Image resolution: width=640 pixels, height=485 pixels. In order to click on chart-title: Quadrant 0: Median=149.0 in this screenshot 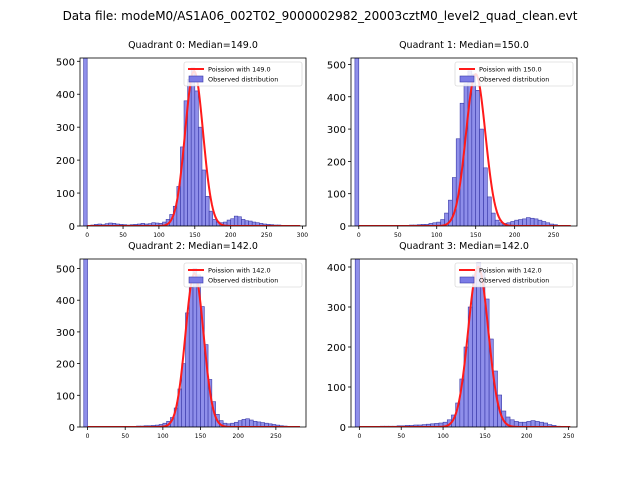, I will do `click(193, 45)`.